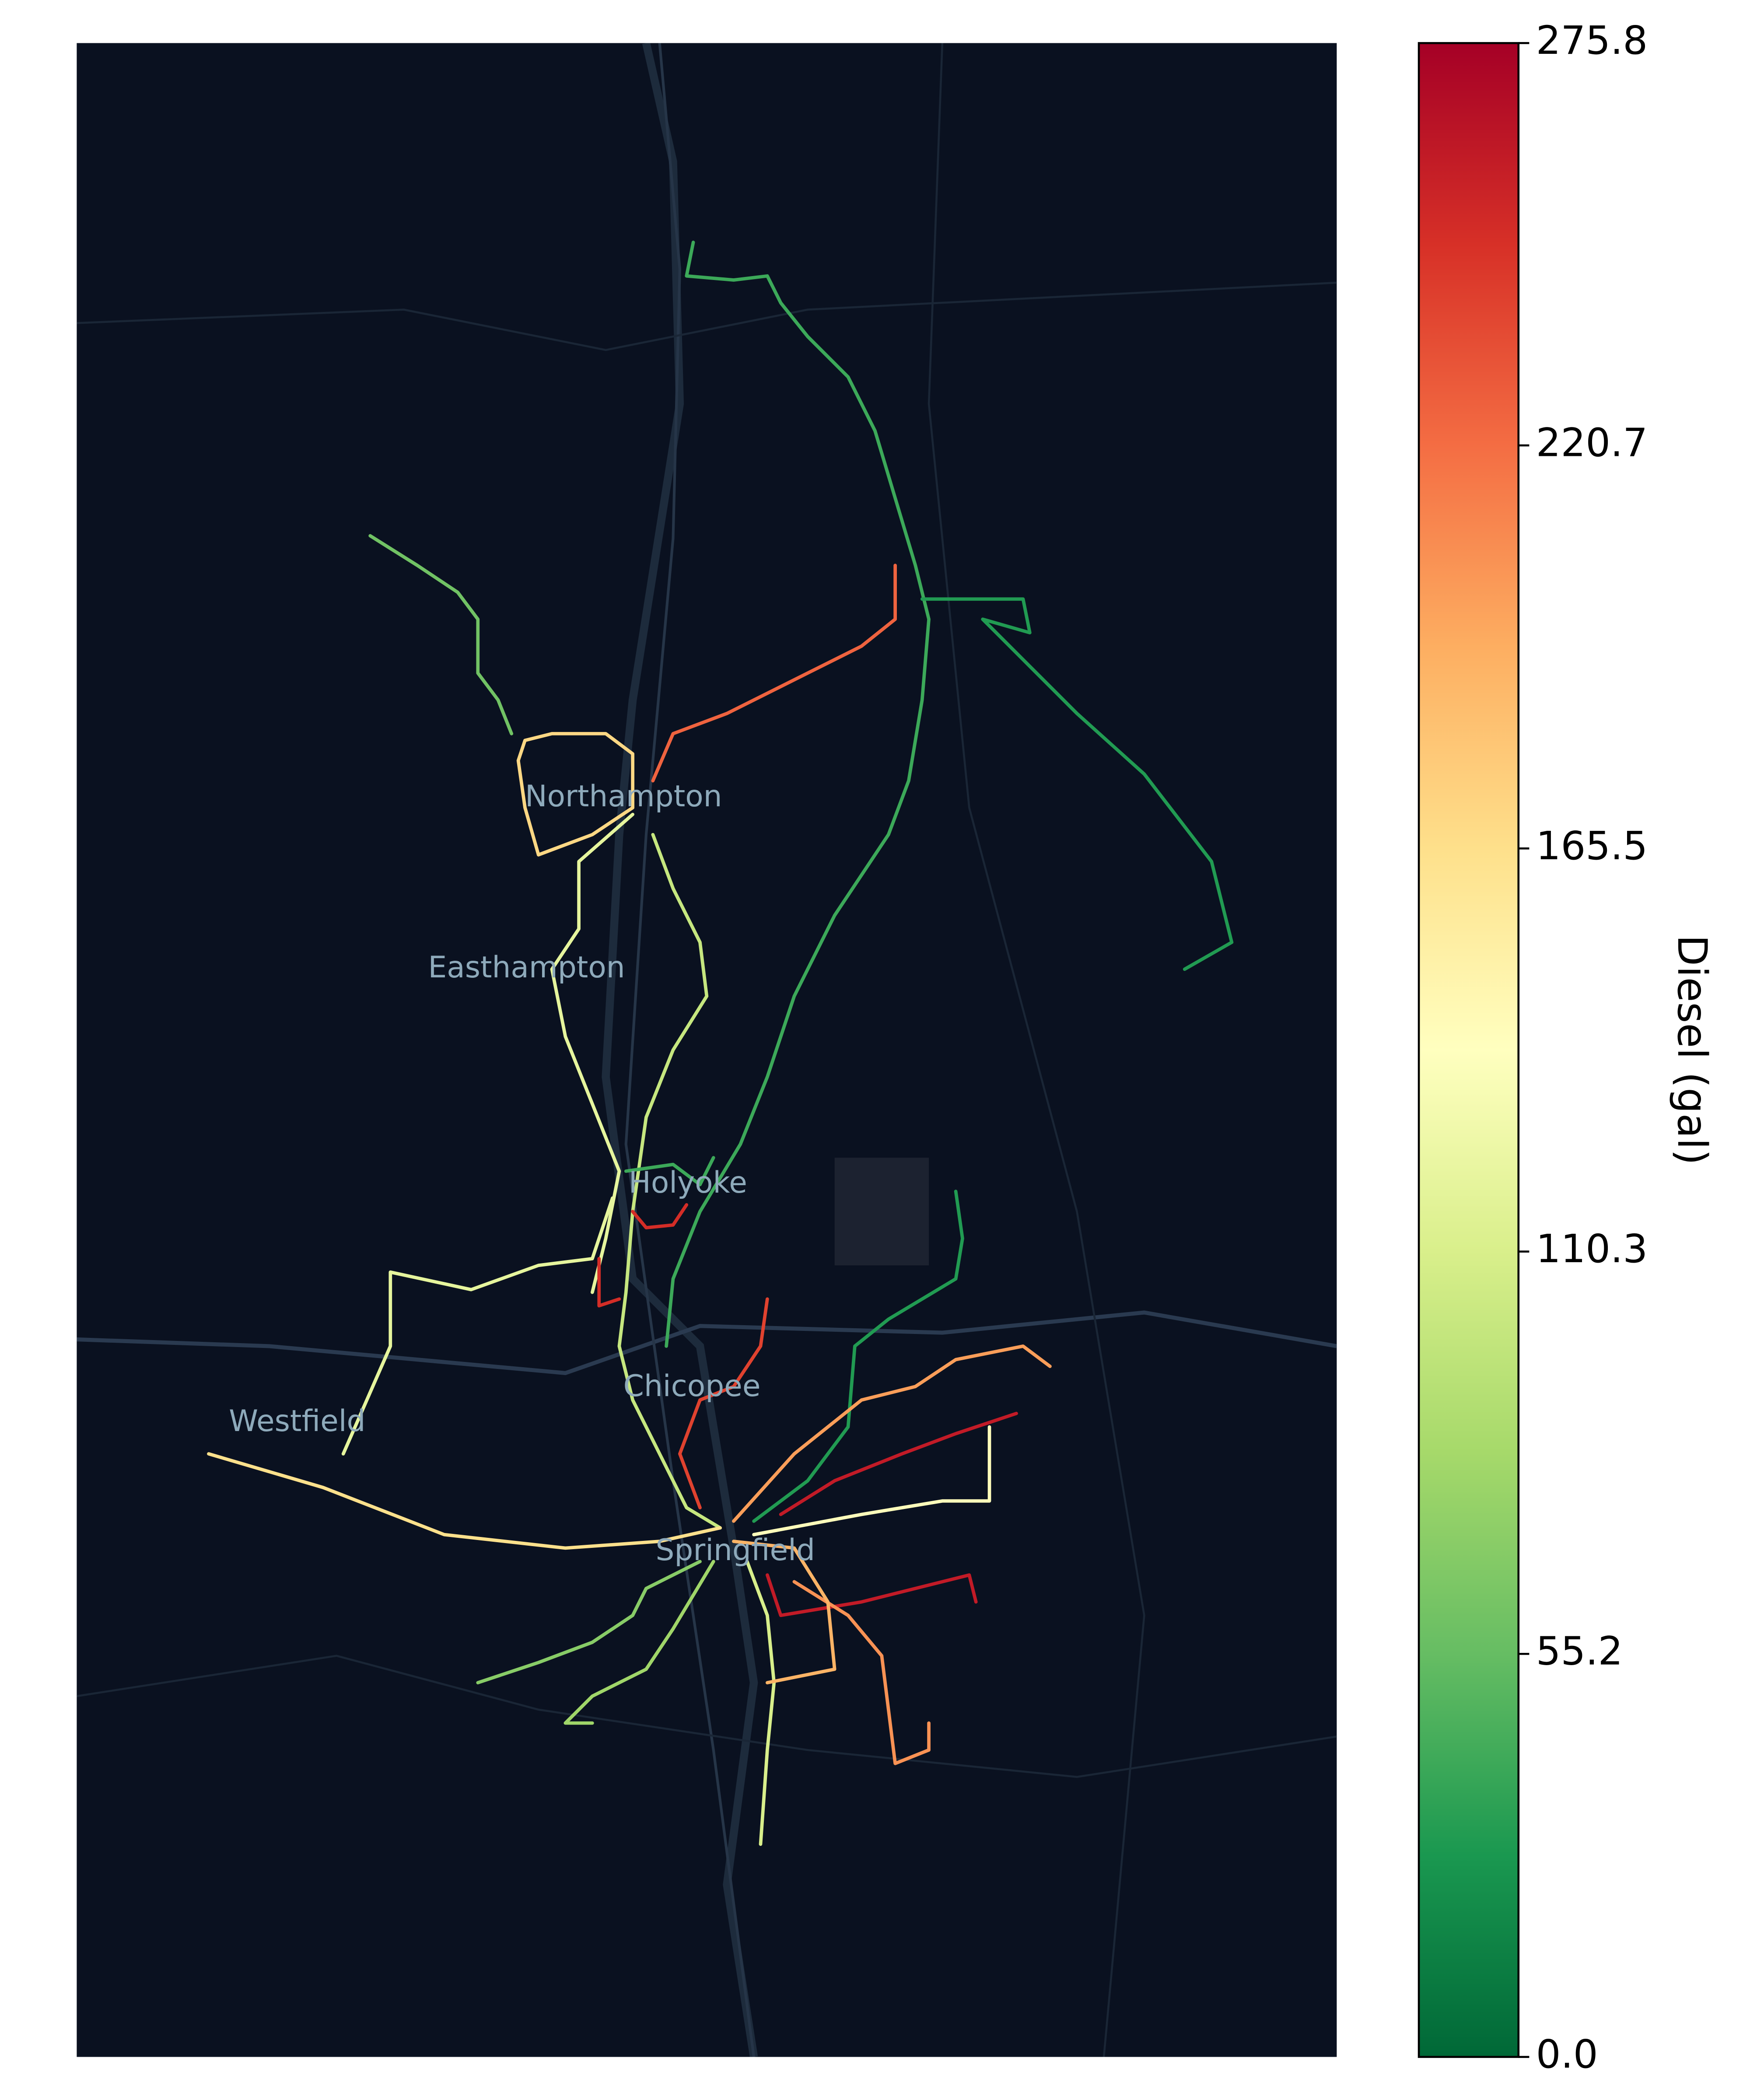 The width and height of the screenshot is (1750, 2100). I want to click on city-label: Northampton, so click(623, 796).